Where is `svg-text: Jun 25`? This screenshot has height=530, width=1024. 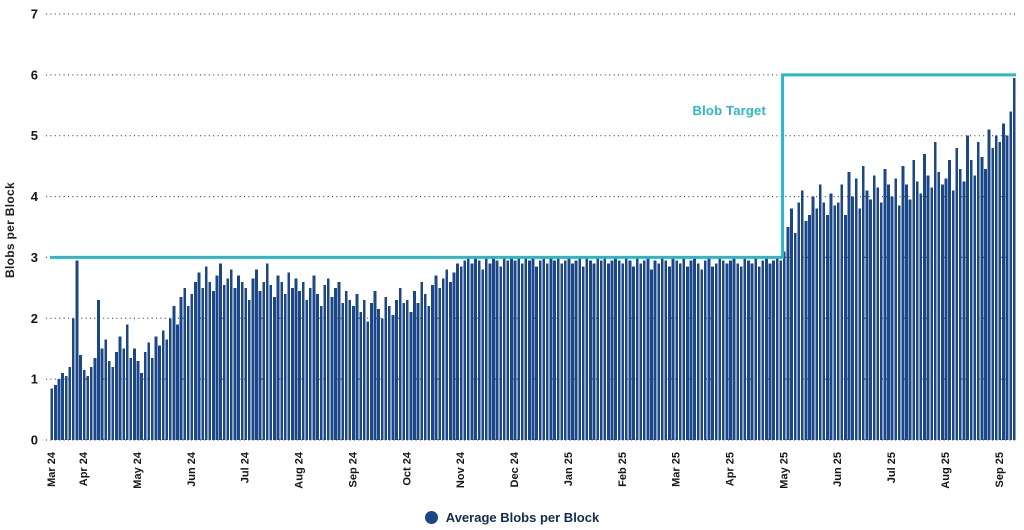 svg-text: Jun 25 is located at coordinates (838, 469).